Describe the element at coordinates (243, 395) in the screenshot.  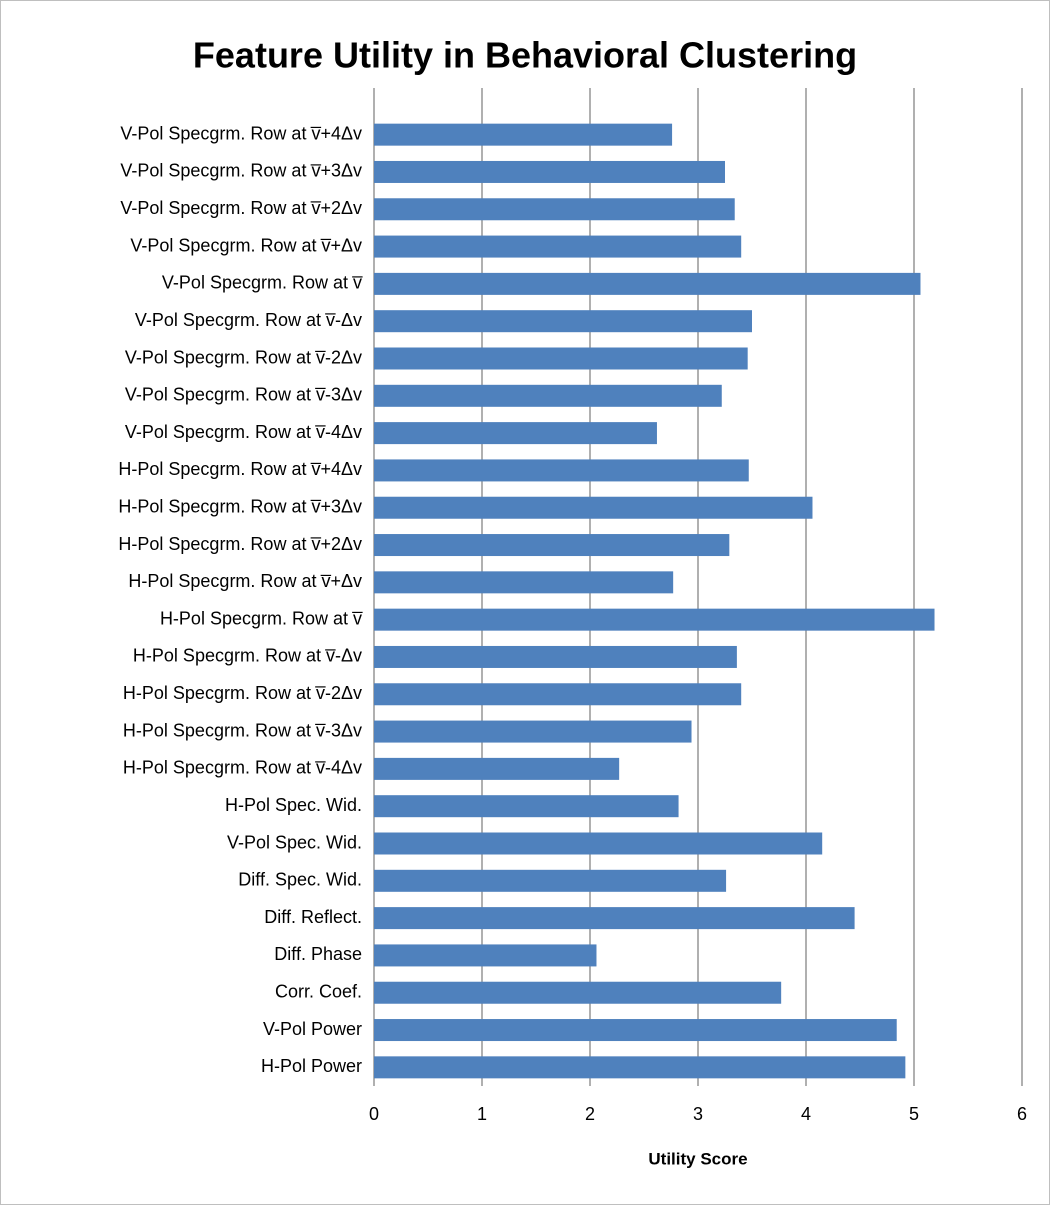
I see `y-tick-label: V-Pol Specgrm. Row at v̅-3Δv` at that location.